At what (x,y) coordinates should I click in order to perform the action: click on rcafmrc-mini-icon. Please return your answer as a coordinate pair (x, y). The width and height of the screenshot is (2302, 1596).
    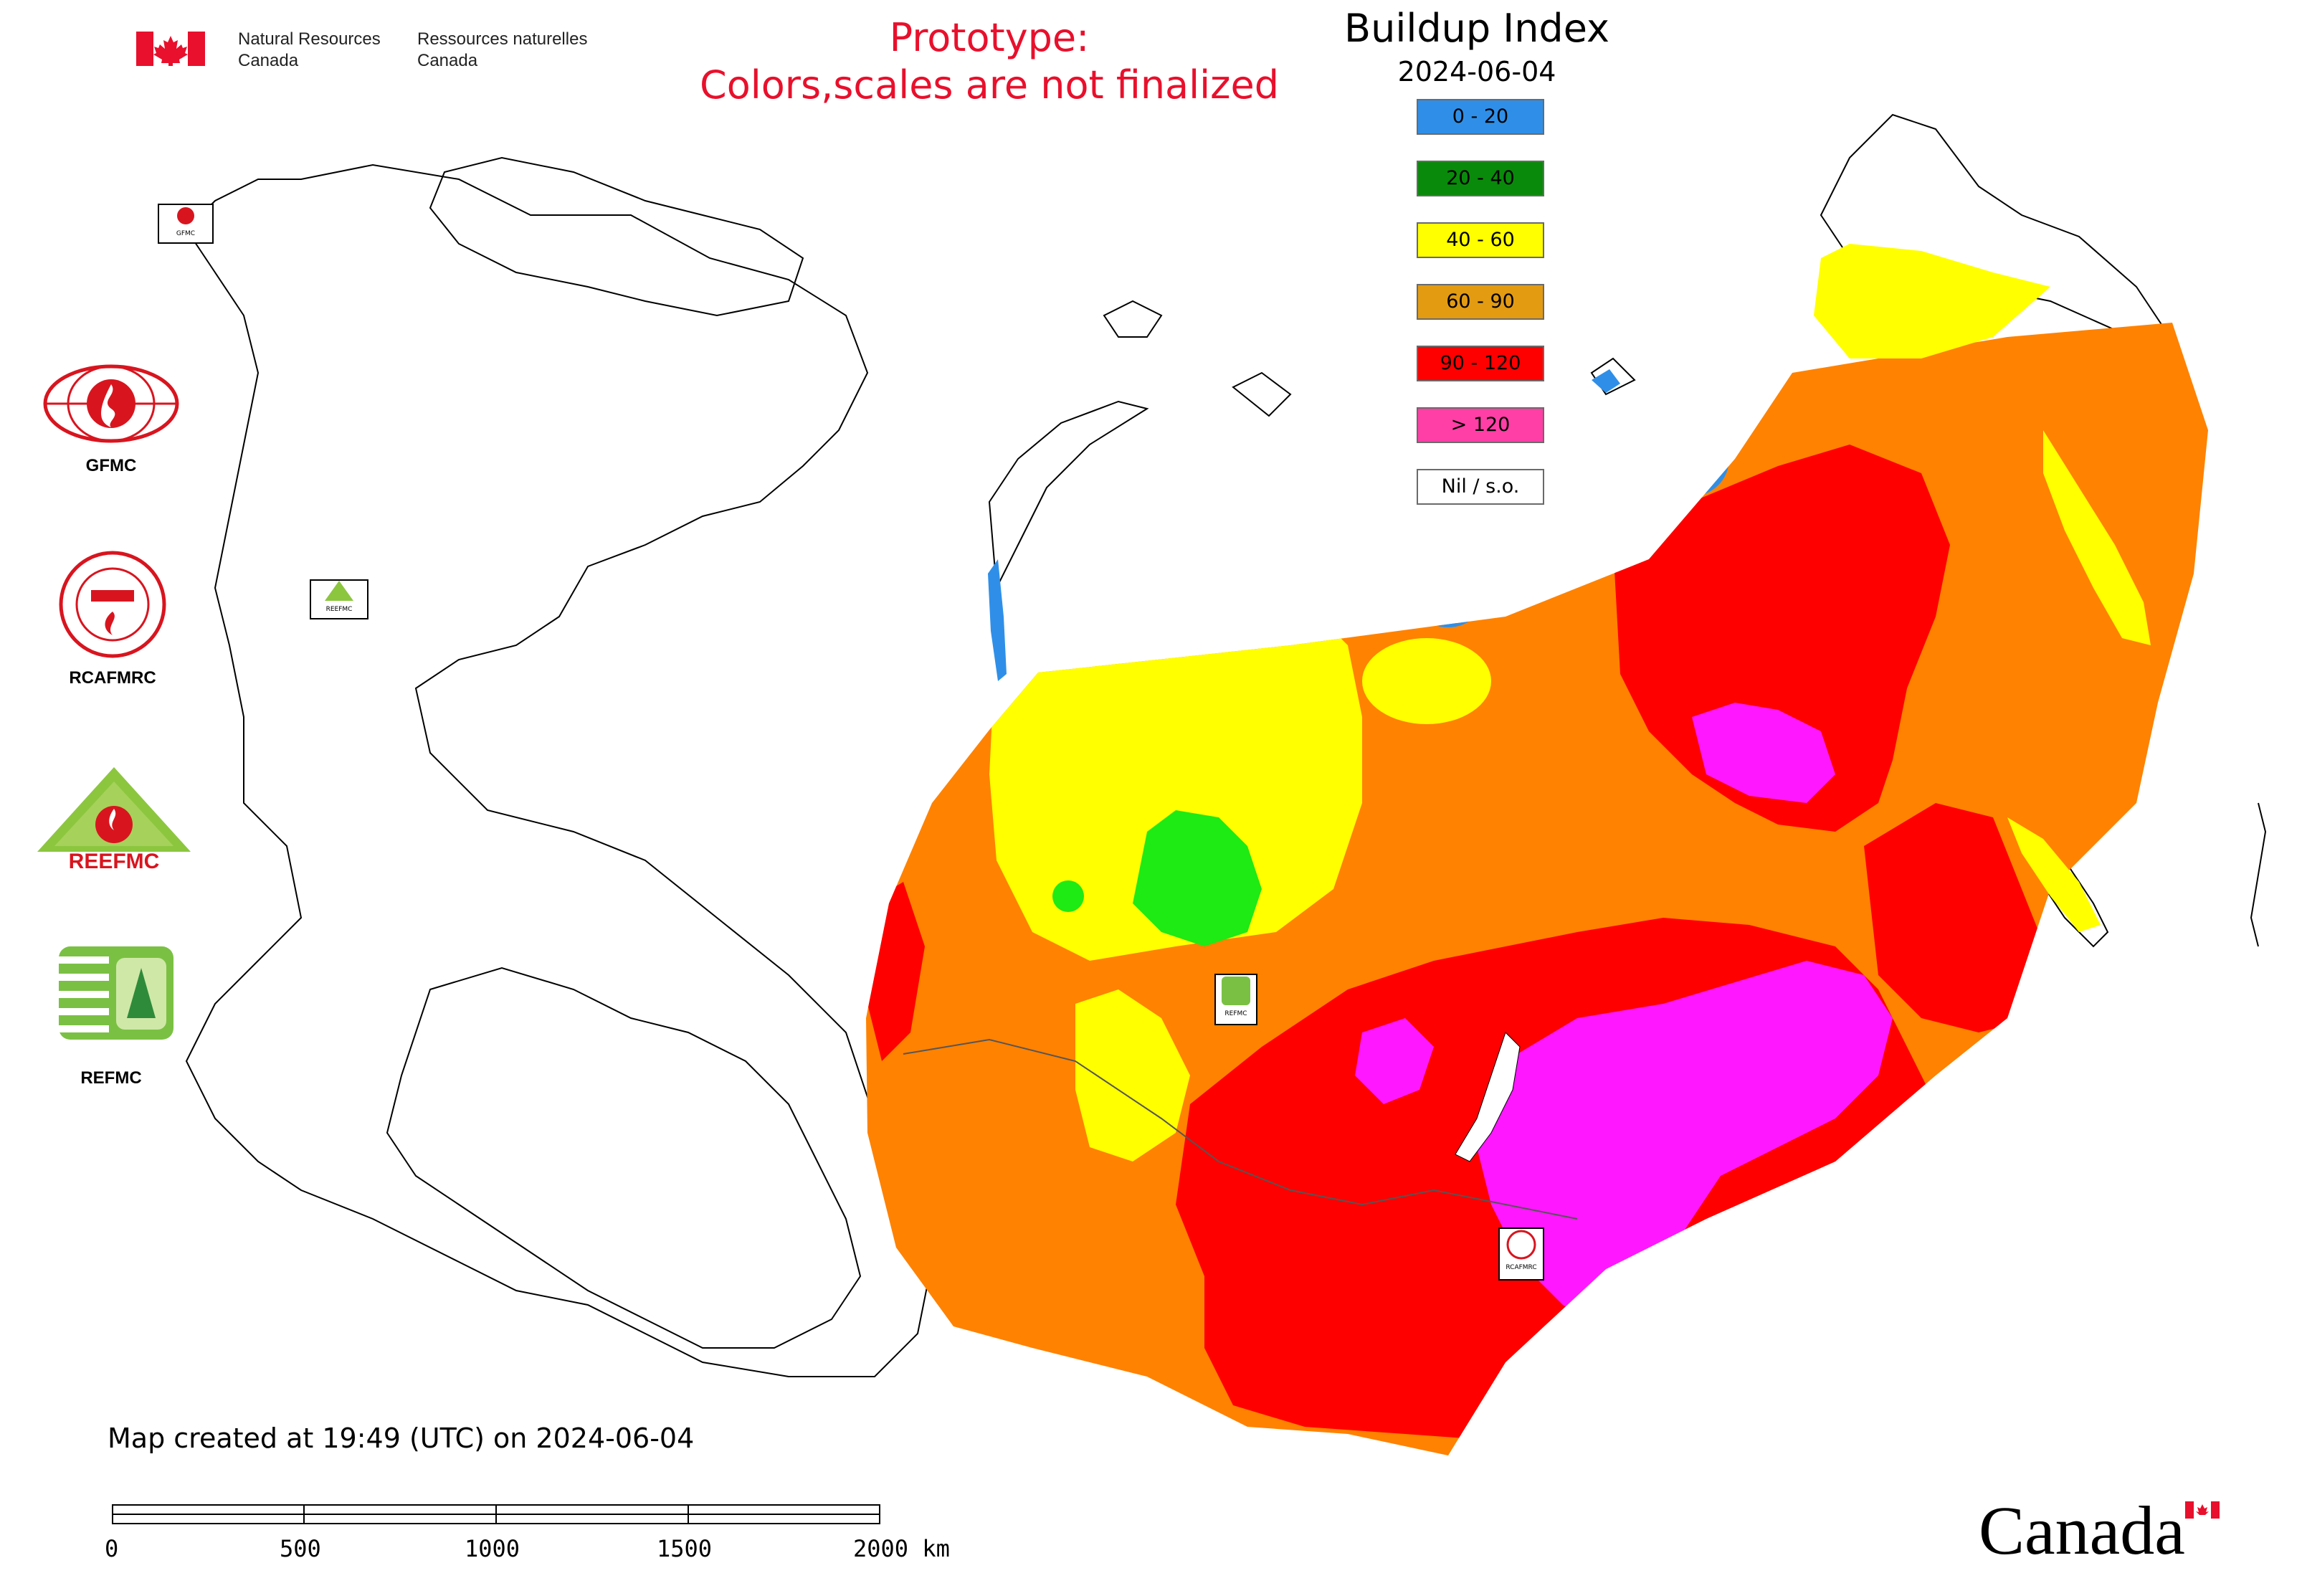
    Looking at the image, I should click on (1521, 1245).